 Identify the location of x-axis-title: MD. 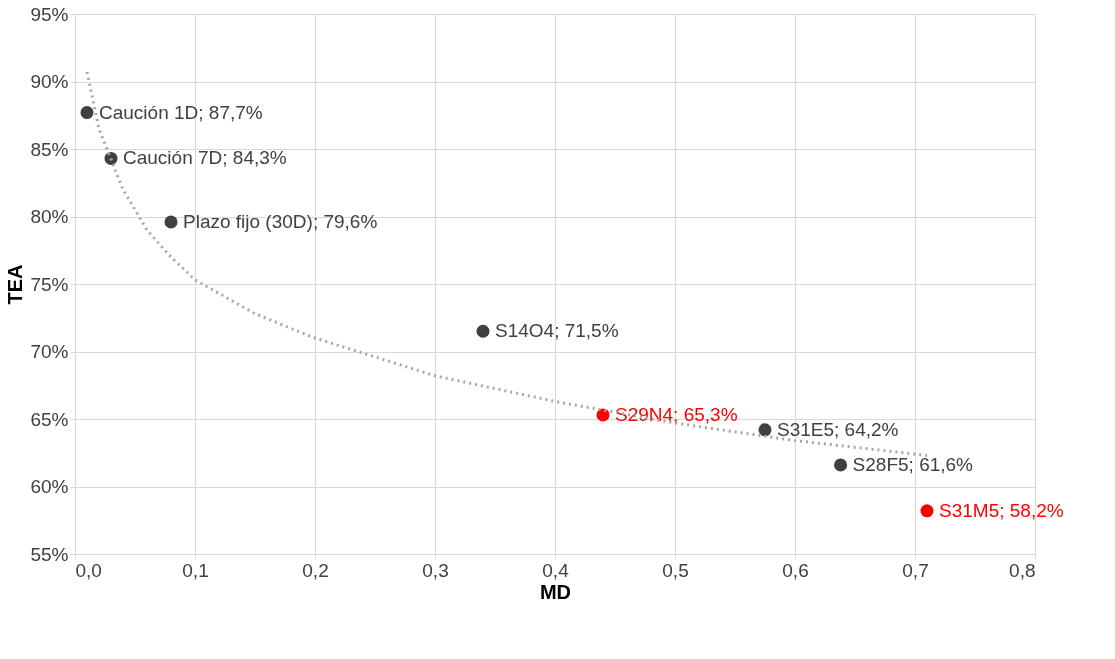
(555, 591).